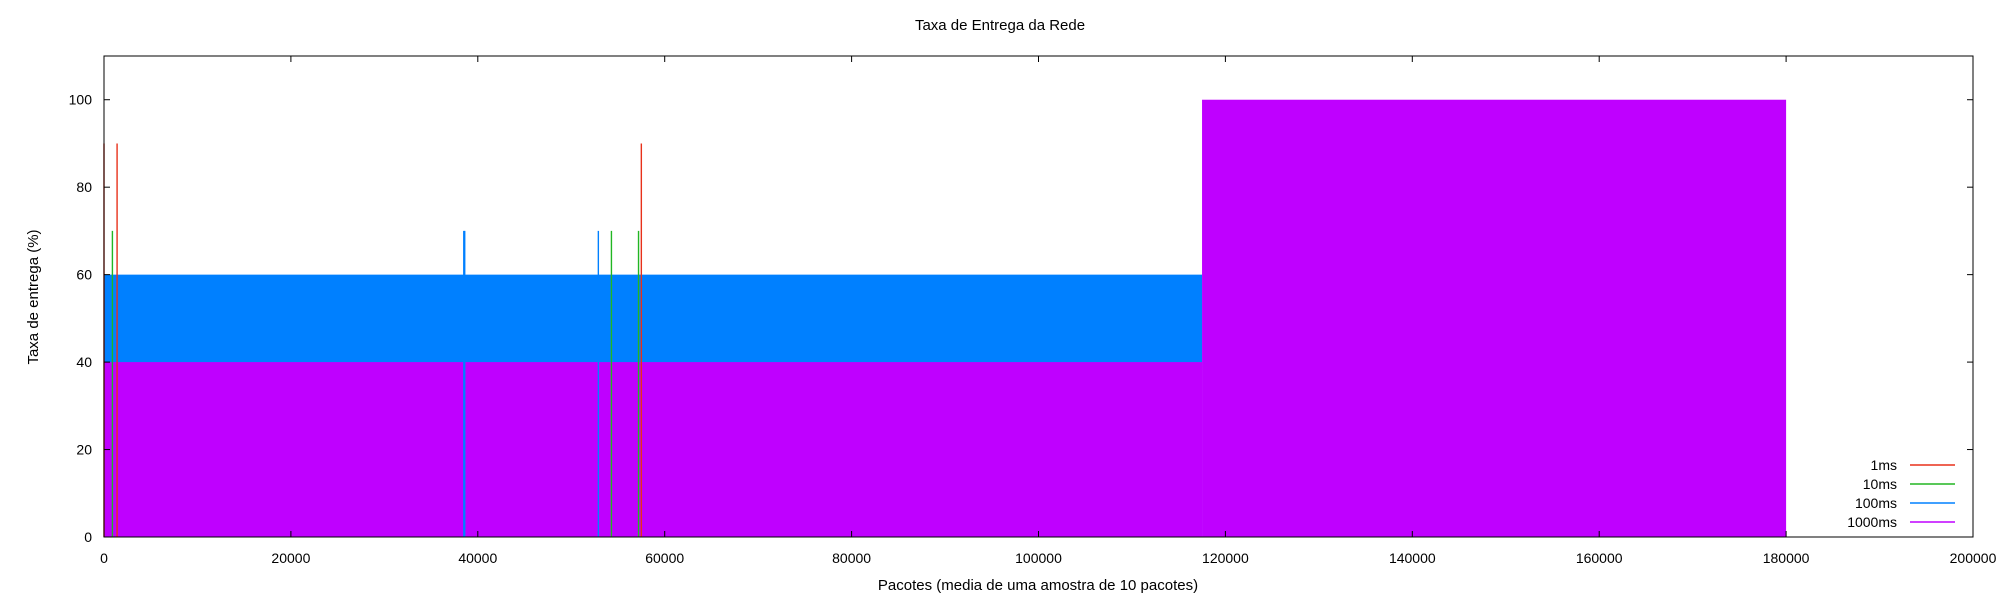  Describe the element at coordinates (84, 275) in the screenshot. I see `y-tick-label-3: 60` at that location.